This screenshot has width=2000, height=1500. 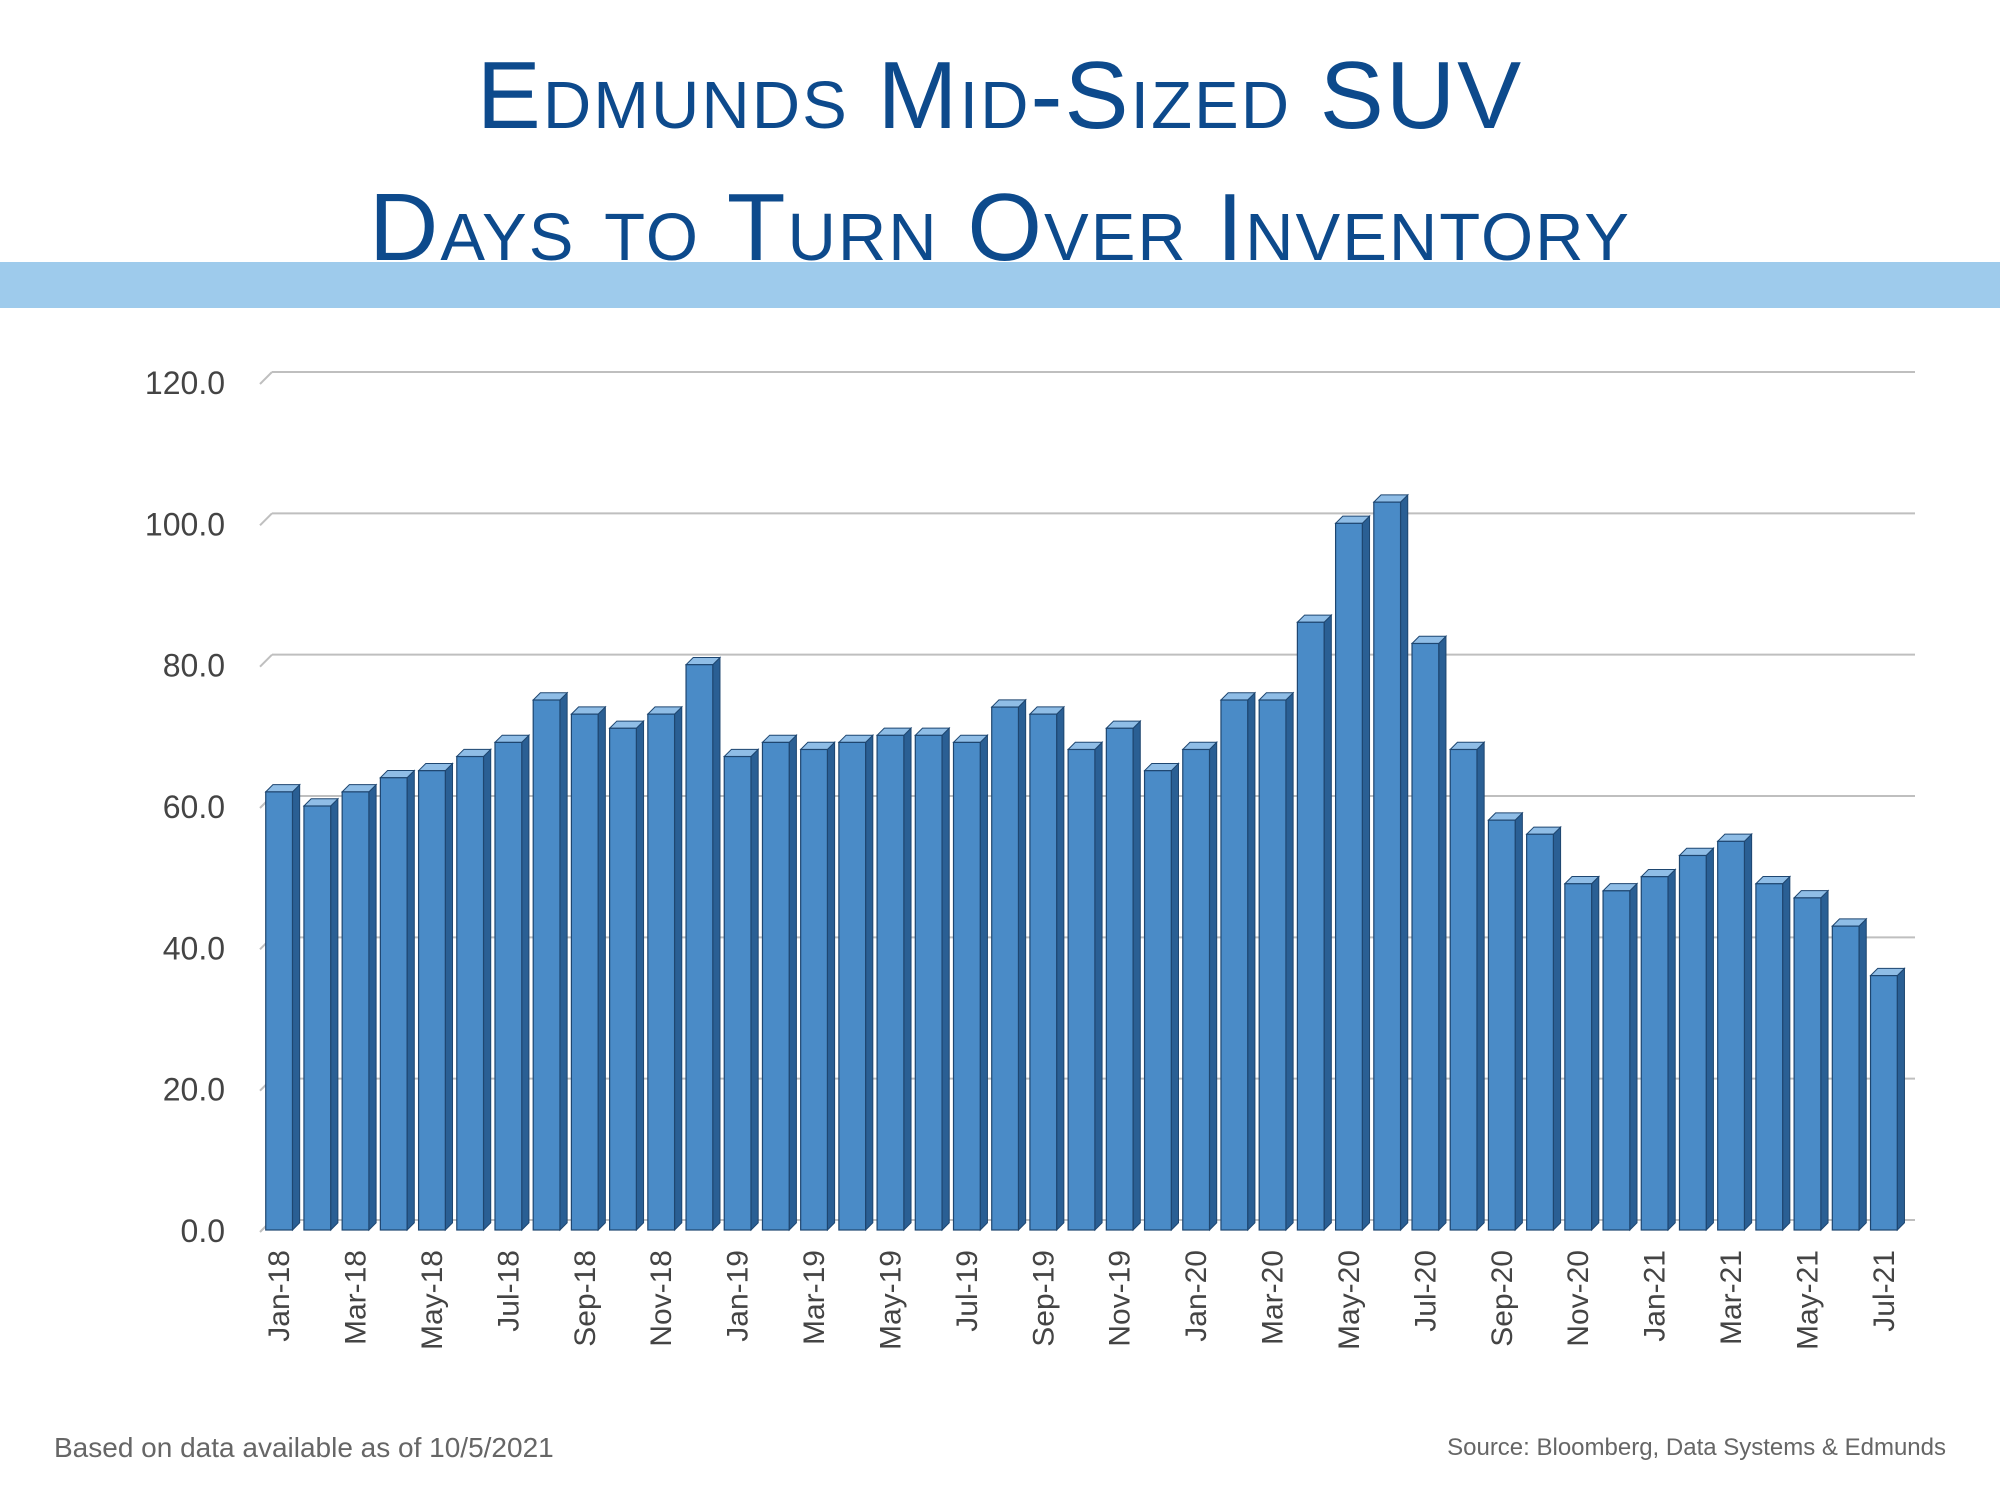 What do you see at coordinates (185, 524) in the screenshot?
I see `y-tick-label: 100.0` at bounding box center [185, 524].